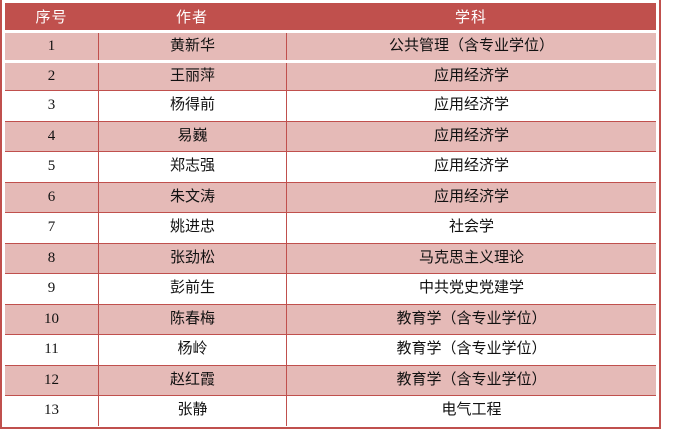 This screenshot has height=431, width=674. Describe the element at coordinates (470, 18) in the screenshot. I see `header-cell-subject: 学科` at that location.